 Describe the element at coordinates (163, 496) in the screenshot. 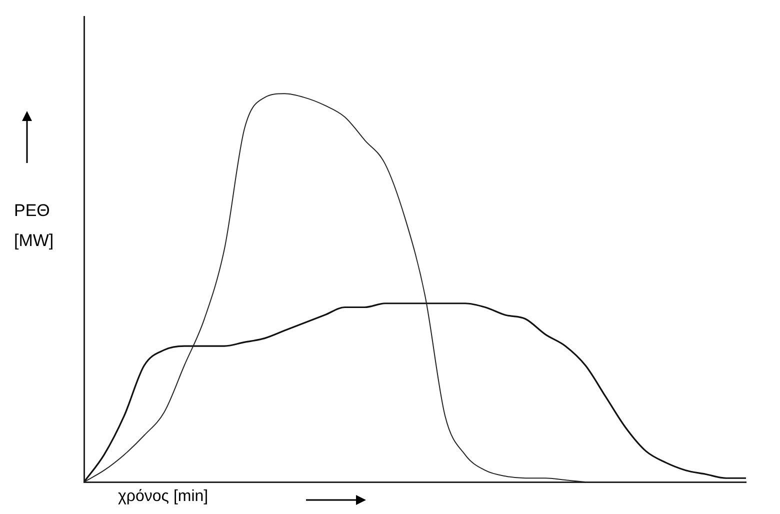

I see `x-axis-title: χρόνος [min]` at that location.